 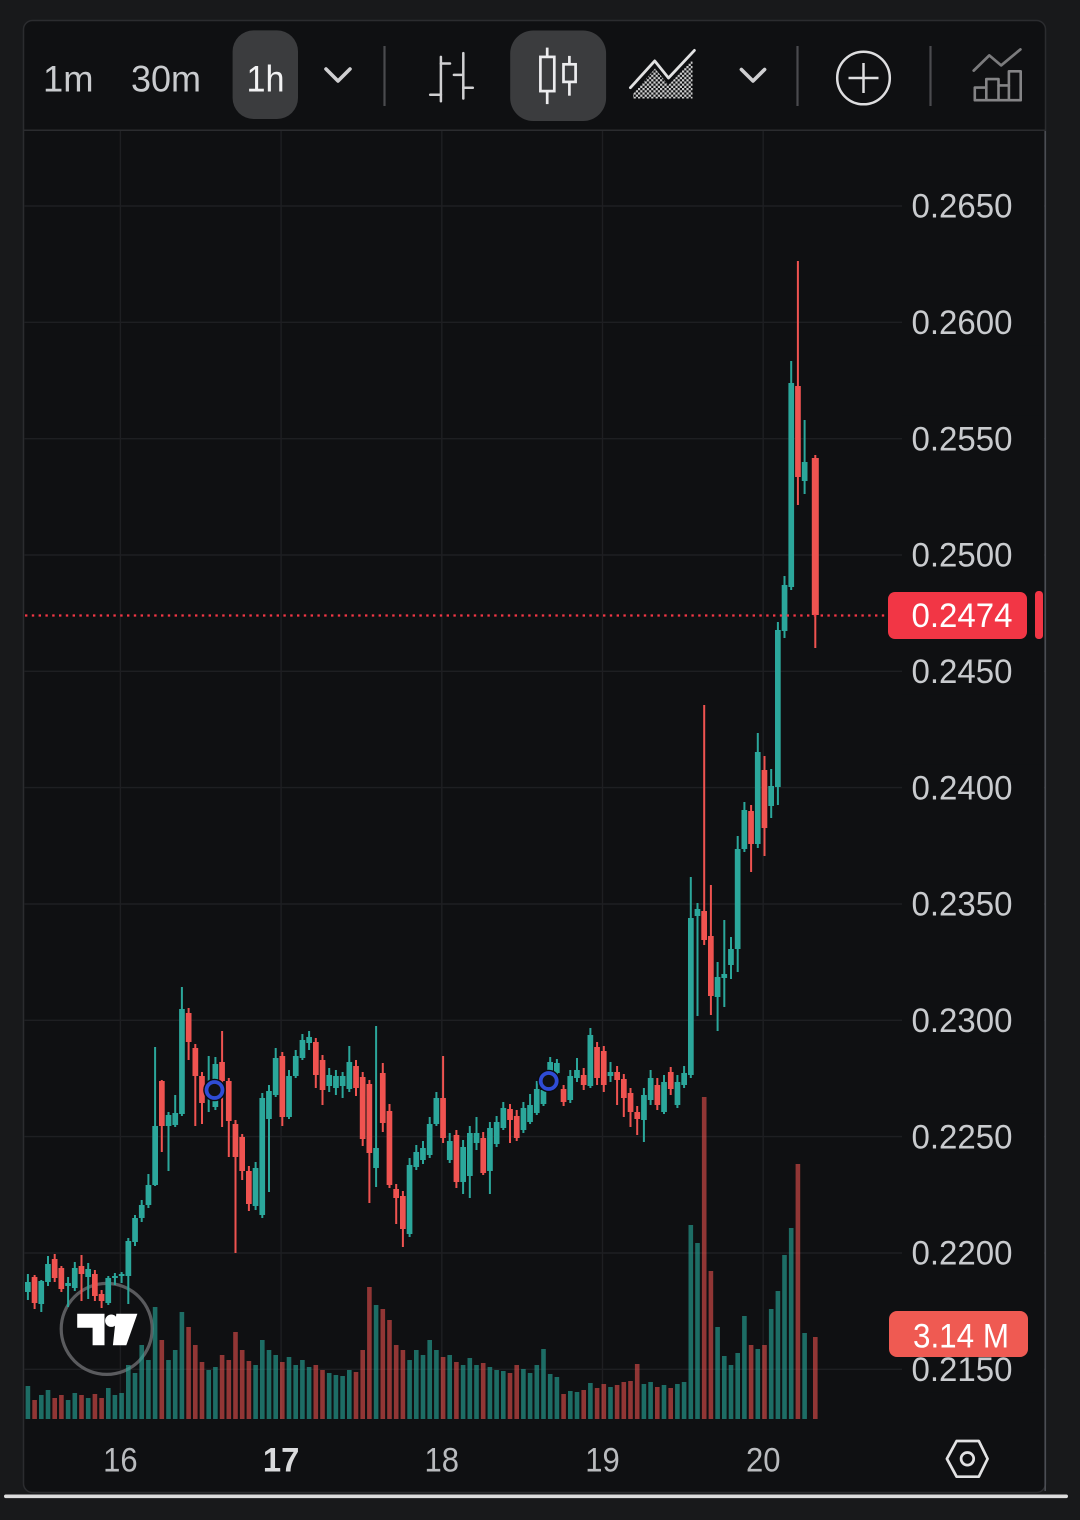 What do you see at coordinates (962, 1137) in the screenshot?
I see `svg-text: 0.2250` at bounding box center [962, 1137].